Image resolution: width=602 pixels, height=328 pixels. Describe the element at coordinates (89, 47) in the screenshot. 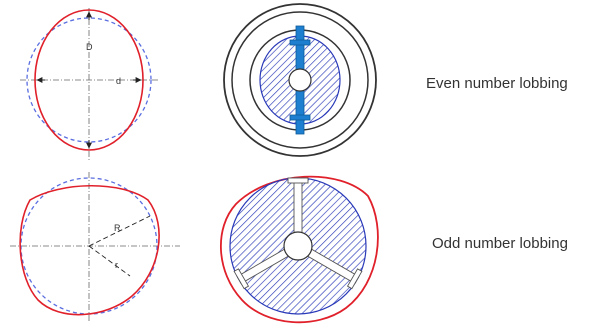

I see `label-D: D` at that location.